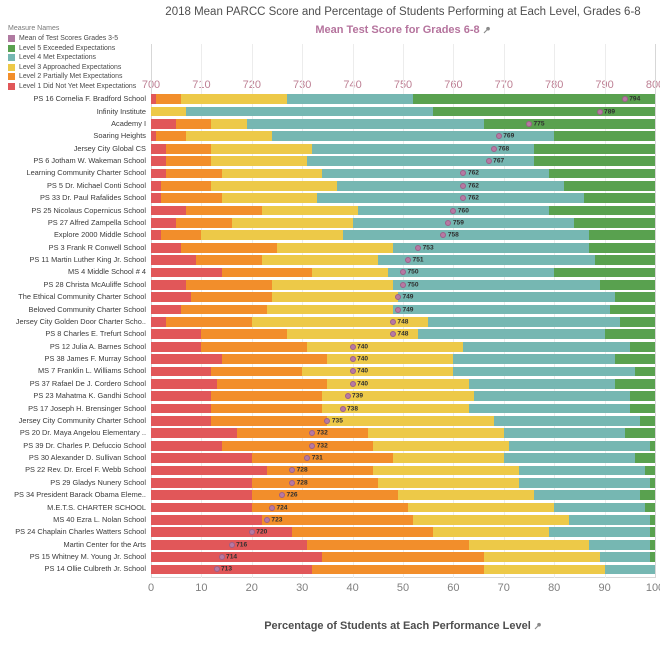 This screenshot has width=660, height=652. I want to click on school-label: PS 5 Dr. Michael Conti School, so click(96, 185).